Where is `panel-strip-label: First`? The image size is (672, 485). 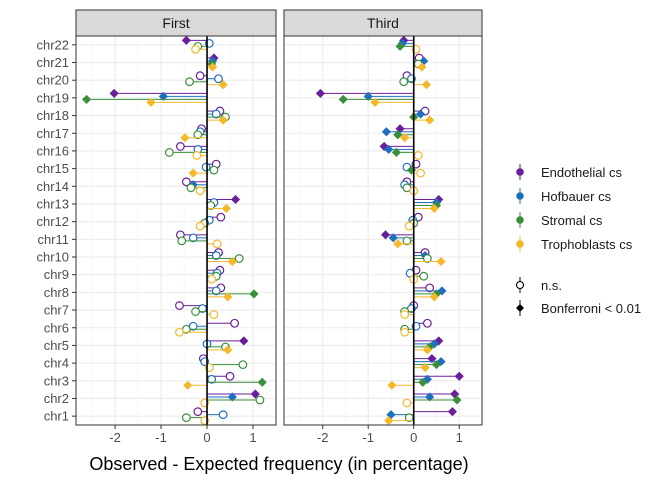
panel-strip-label: First is located at coordinates (175, 23).